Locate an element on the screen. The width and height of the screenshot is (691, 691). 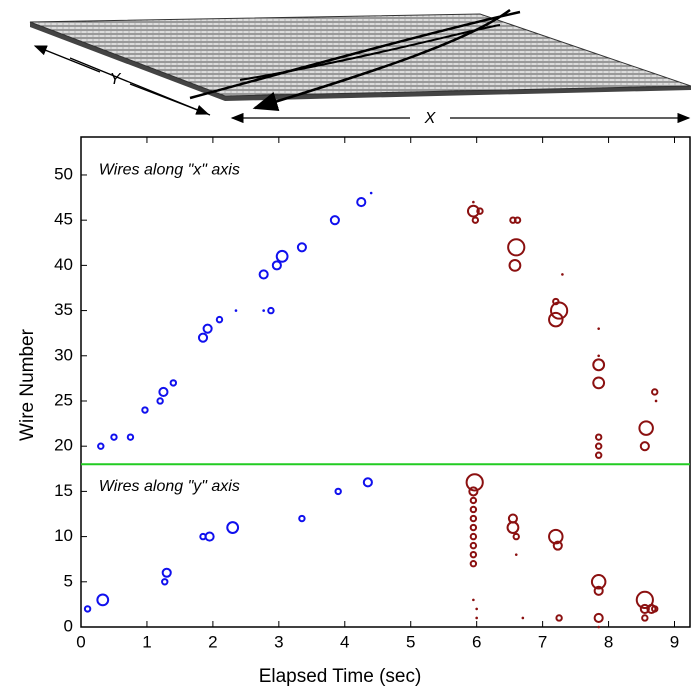
wire-grid is located at coordinates (360, 55).